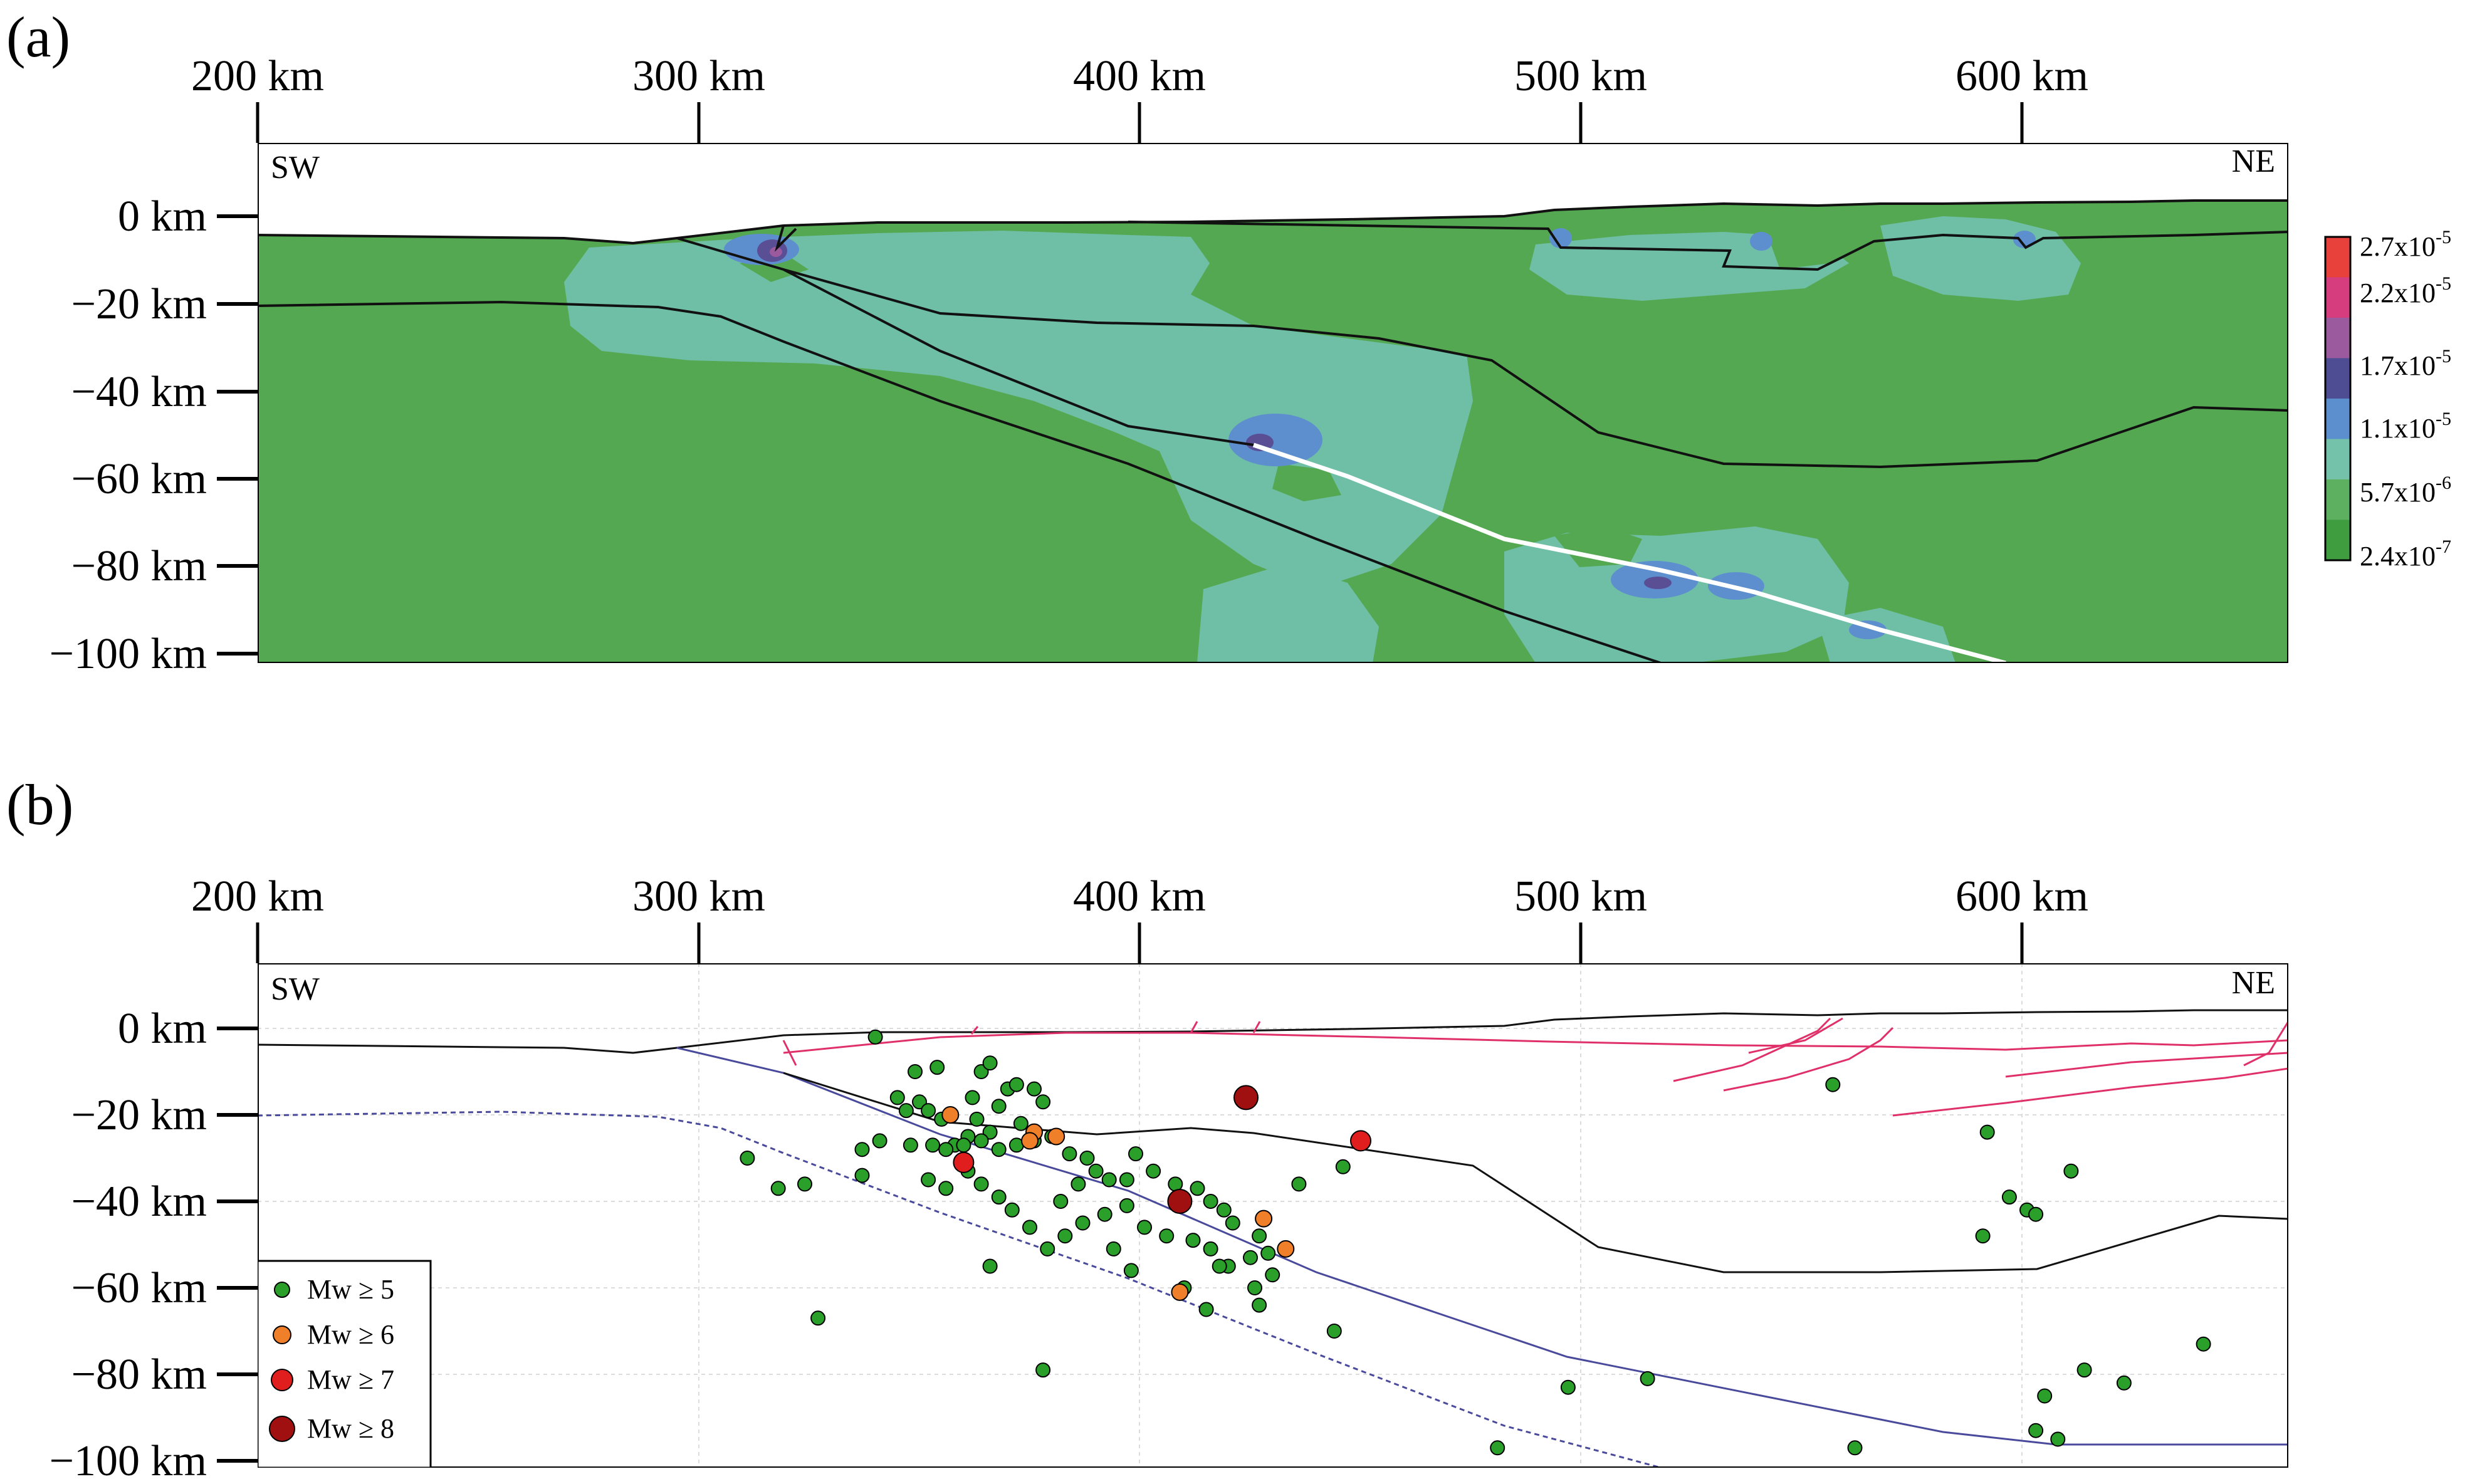 This screenshot has width=2487, height=1484. I want to click on panel-a-x-ticks: 200 km 300 km 400 km 500 km 600 km, so click(1139, 76).